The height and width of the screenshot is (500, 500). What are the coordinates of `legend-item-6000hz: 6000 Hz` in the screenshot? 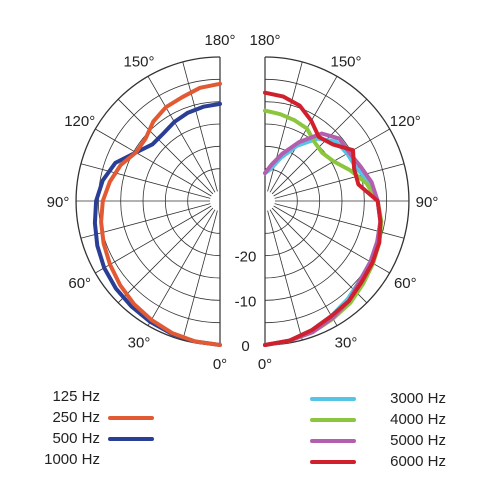 It's located at (378, 461).